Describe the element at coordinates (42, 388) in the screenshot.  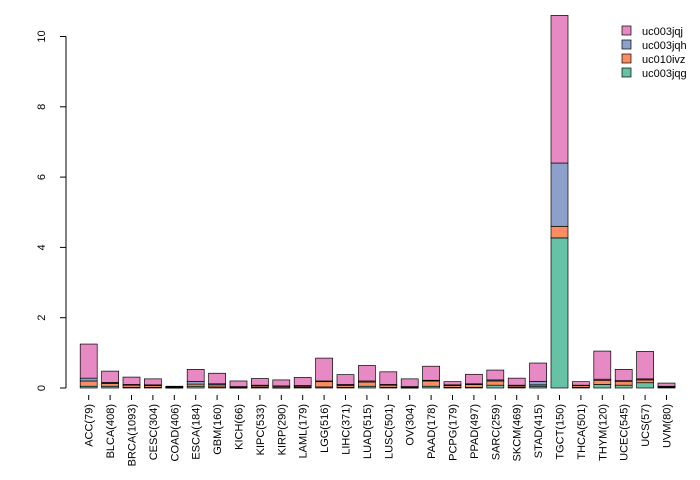
I see `y-tick-label: 0` at that location.